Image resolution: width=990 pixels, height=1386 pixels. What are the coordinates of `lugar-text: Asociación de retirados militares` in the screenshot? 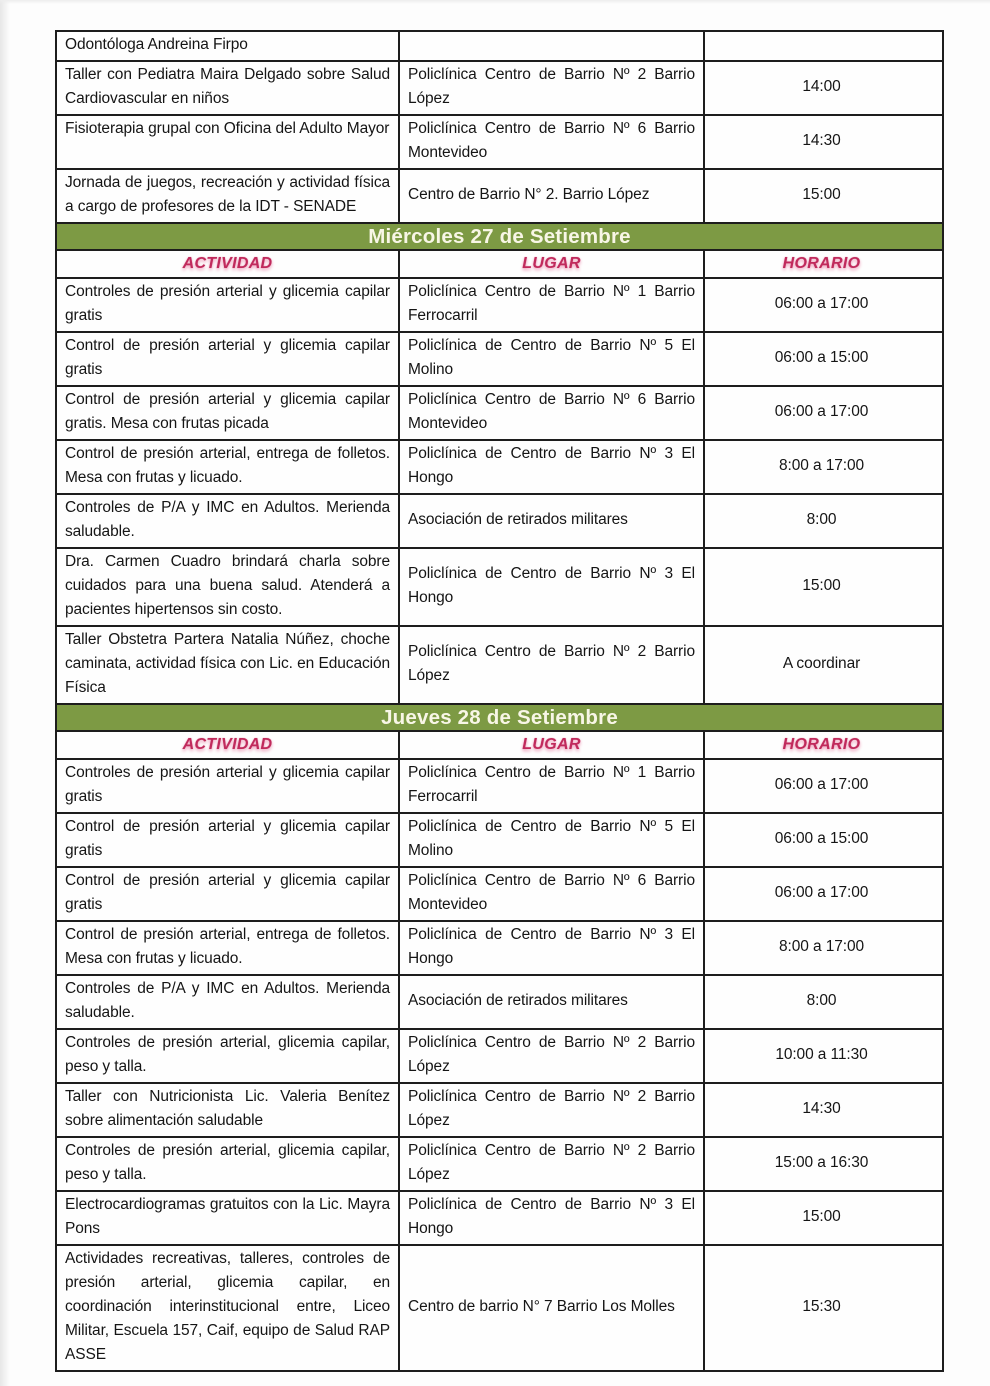 It's located at (518, 519).